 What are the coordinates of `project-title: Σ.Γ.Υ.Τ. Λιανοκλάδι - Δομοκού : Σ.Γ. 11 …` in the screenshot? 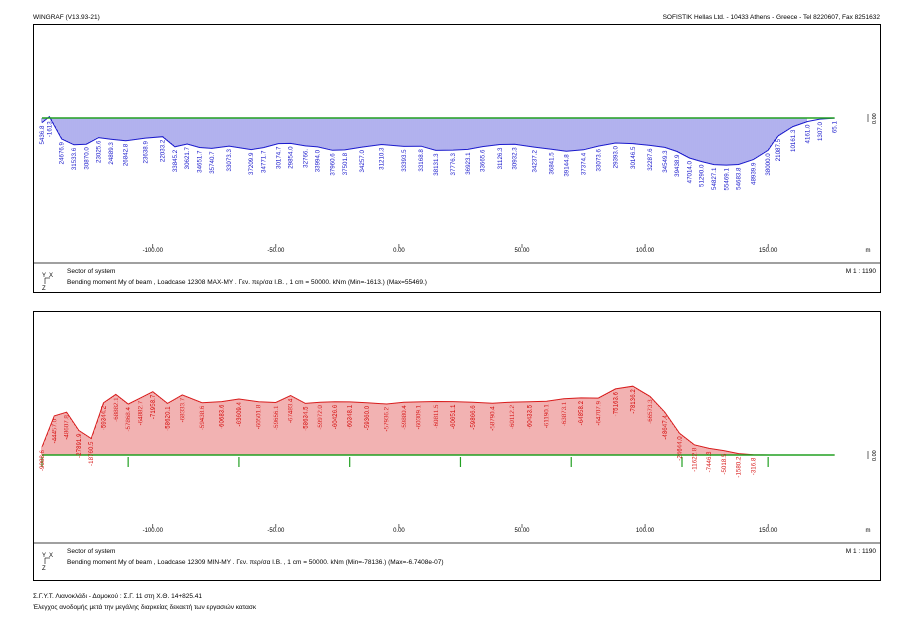 It's located at (118, 596).